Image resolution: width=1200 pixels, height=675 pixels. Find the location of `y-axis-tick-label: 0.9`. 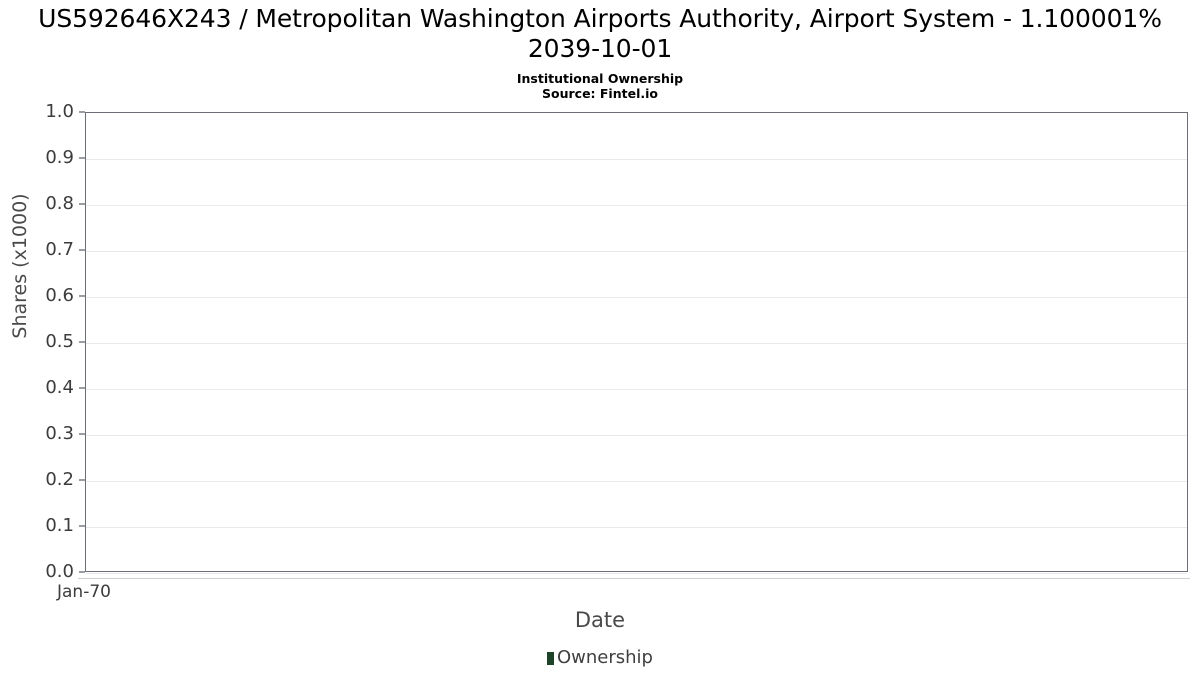

y-axis-tick-label: 0.9 is located at coordinates (59, 157).